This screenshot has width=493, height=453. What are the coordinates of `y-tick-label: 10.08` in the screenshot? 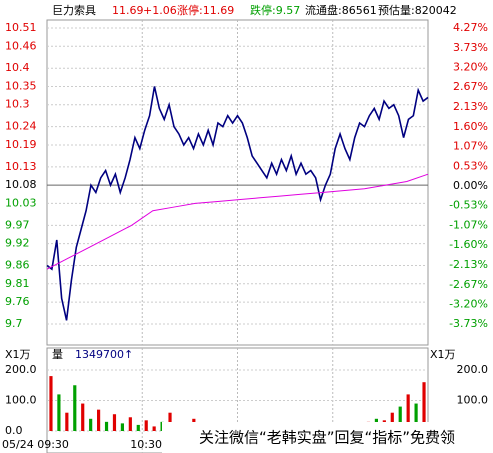 It's located at (21, 184).